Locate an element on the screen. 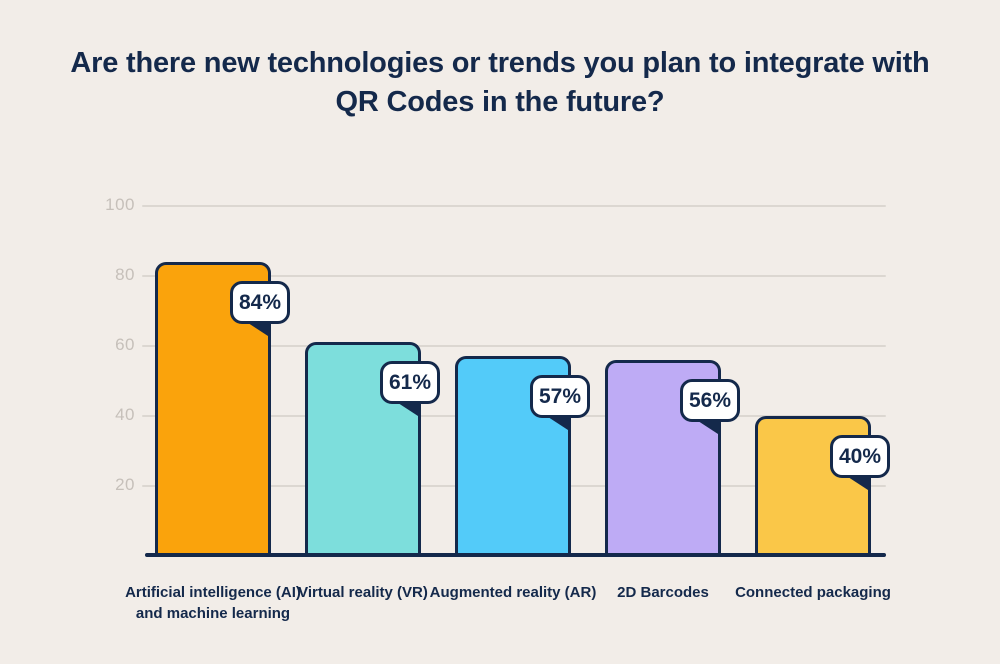 This screenshot has width=1000, height=664. value-badge: 84% is located at coordinates (260, 302).